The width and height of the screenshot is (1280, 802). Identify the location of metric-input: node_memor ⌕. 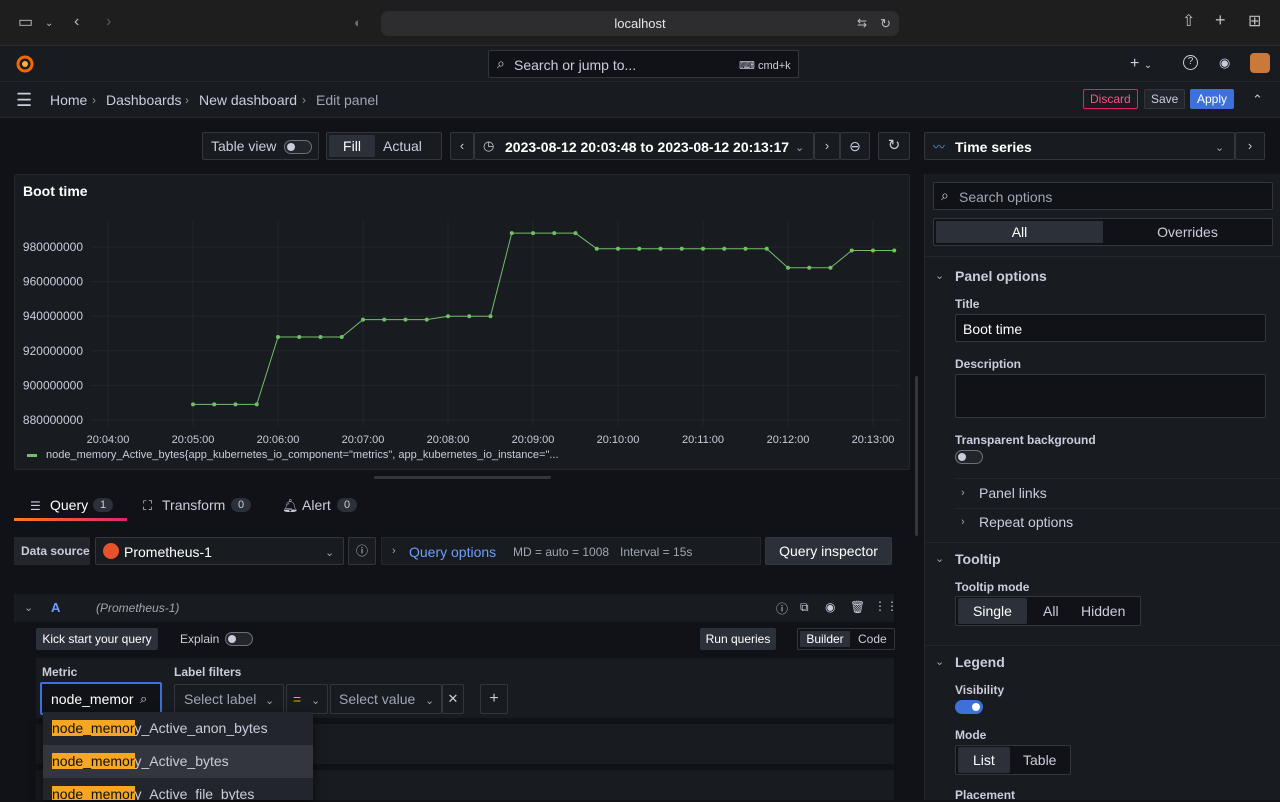
(101, 698).